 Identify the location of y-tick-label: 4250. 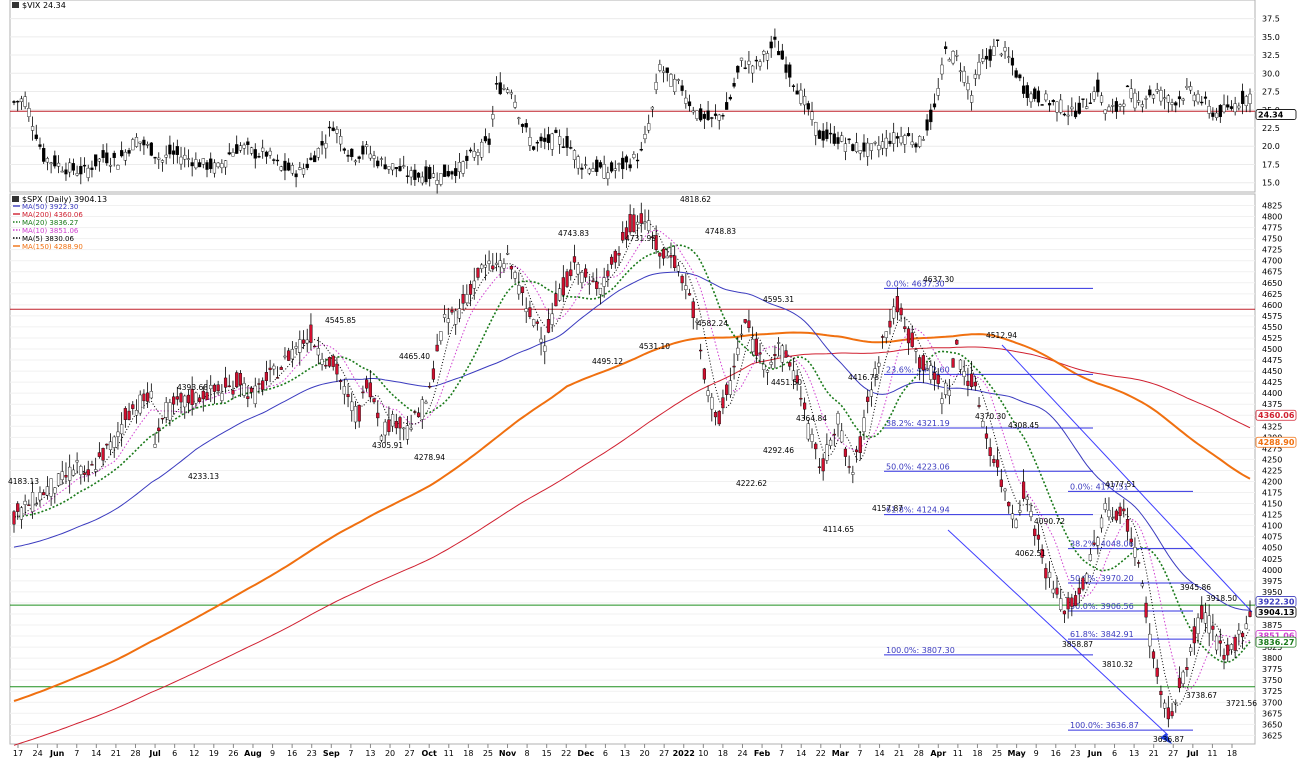
(1272, 459).